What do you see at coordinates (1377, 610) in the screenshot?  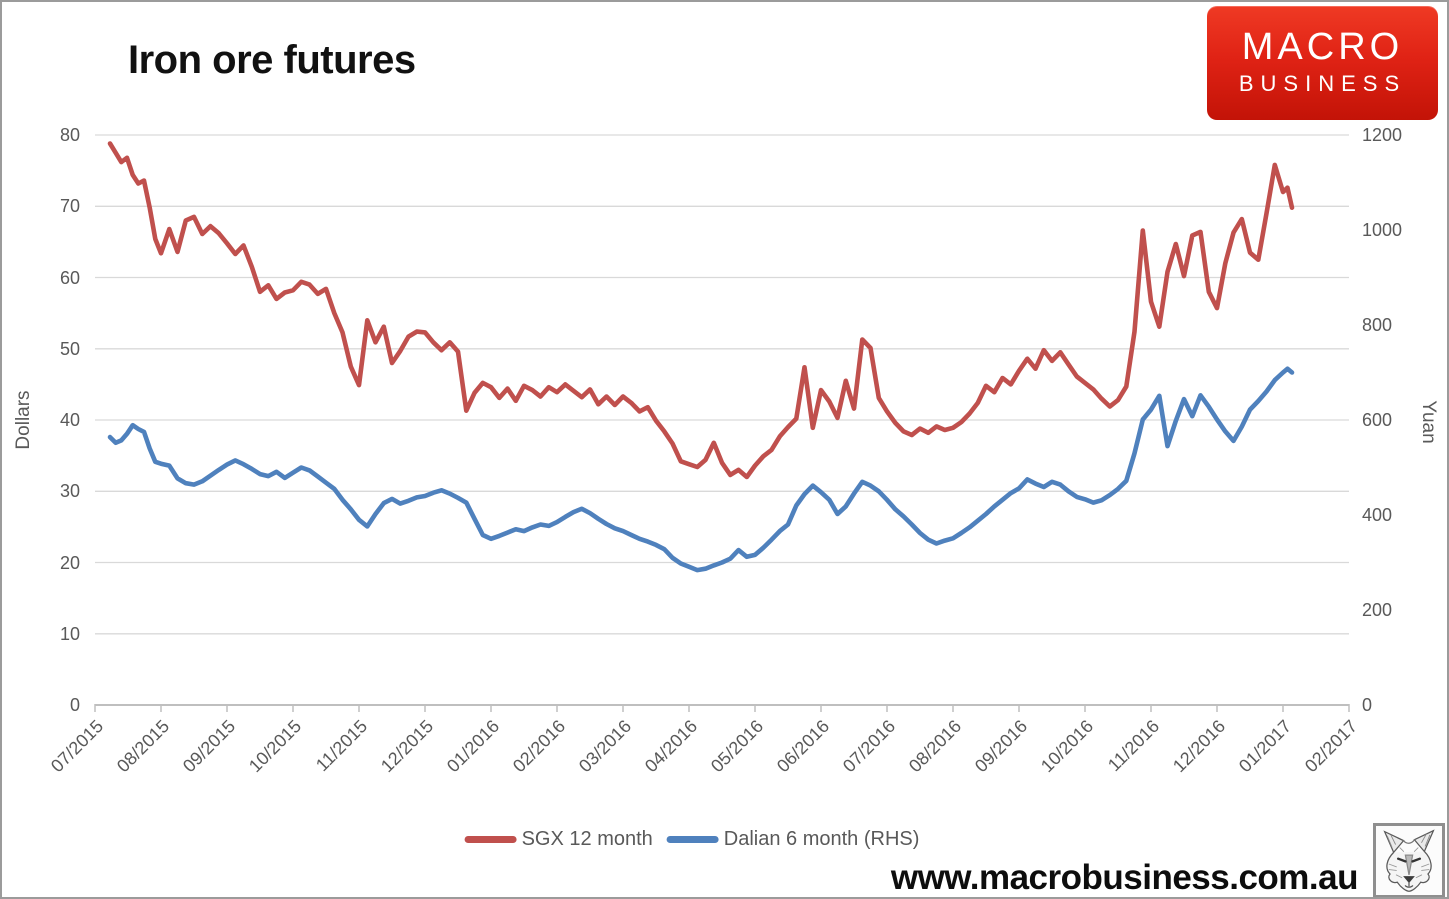 I see `y-tick-label-right: 200` at bounding box center [1377, 610].